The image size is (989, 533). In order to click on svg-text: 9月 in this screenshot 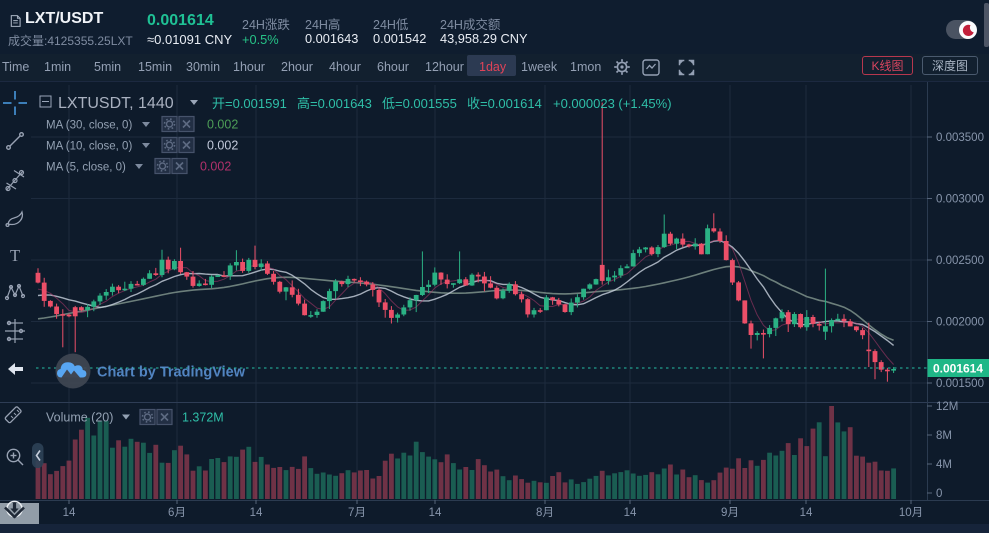, I will do `click(730, 513)`.